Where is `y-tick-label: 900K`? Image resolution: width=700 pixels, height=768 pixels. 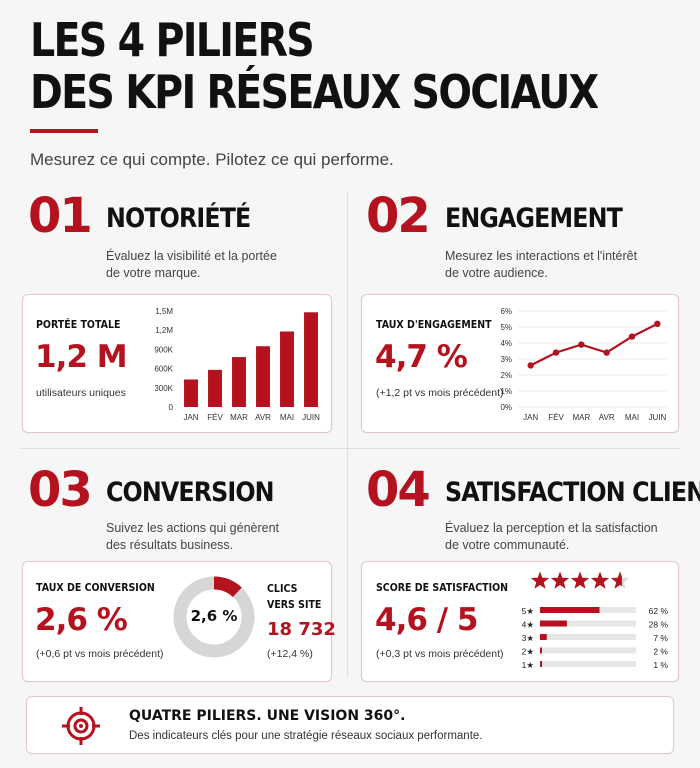 y-tick-label: 900K is located at coordinates (163, 349).